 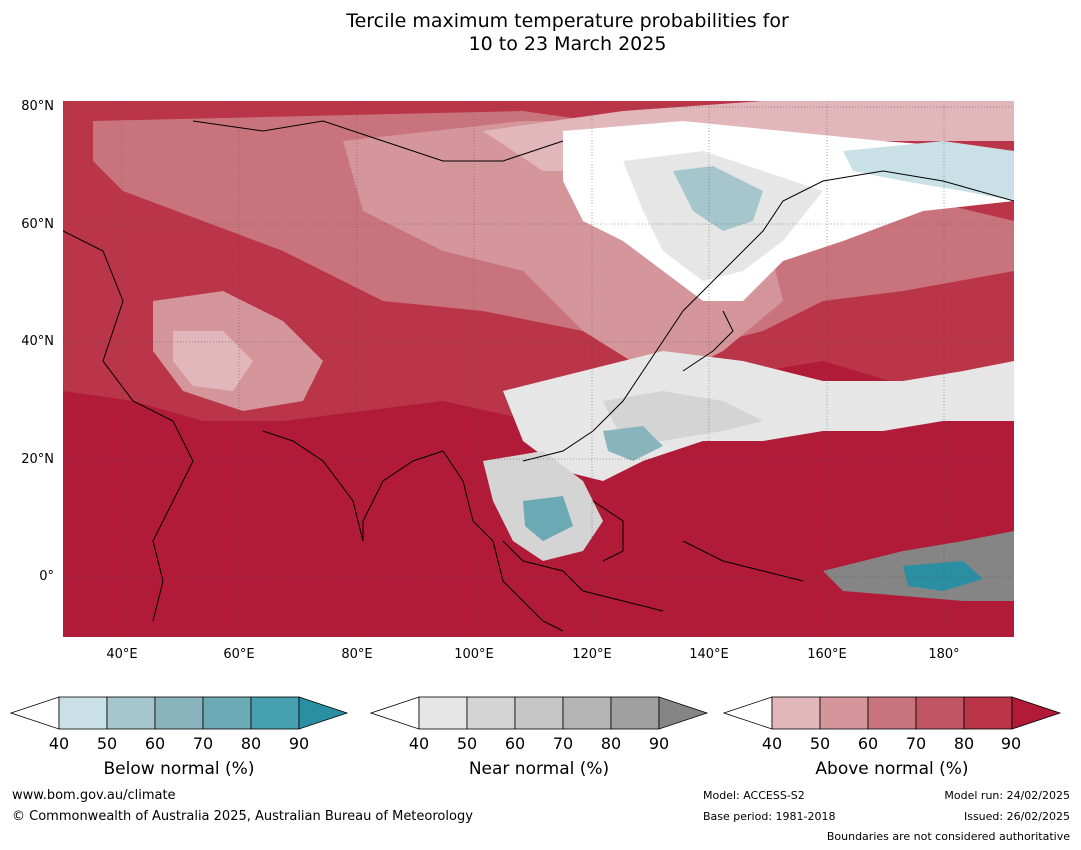 What do you see at coordinates (709, 654) in the screenshot?
I see `lon-label-140e: 140°E` at bounding box center [709, 654].